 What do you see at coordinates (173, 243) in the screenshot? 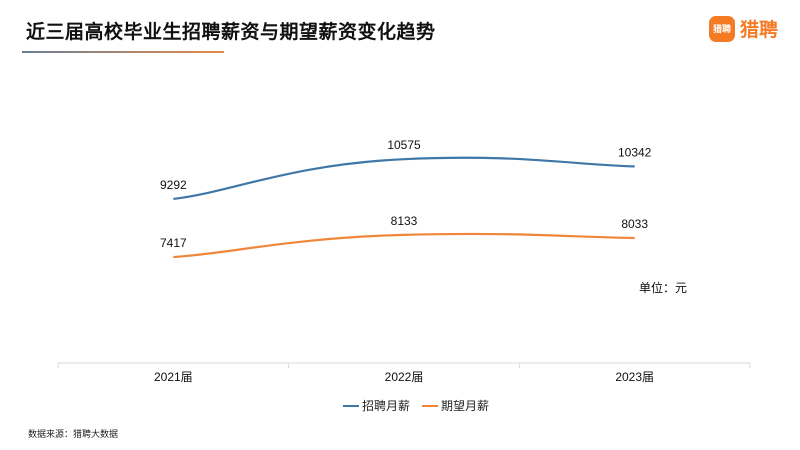
I see `data-label: 7417` at bounding box center [173, 243].